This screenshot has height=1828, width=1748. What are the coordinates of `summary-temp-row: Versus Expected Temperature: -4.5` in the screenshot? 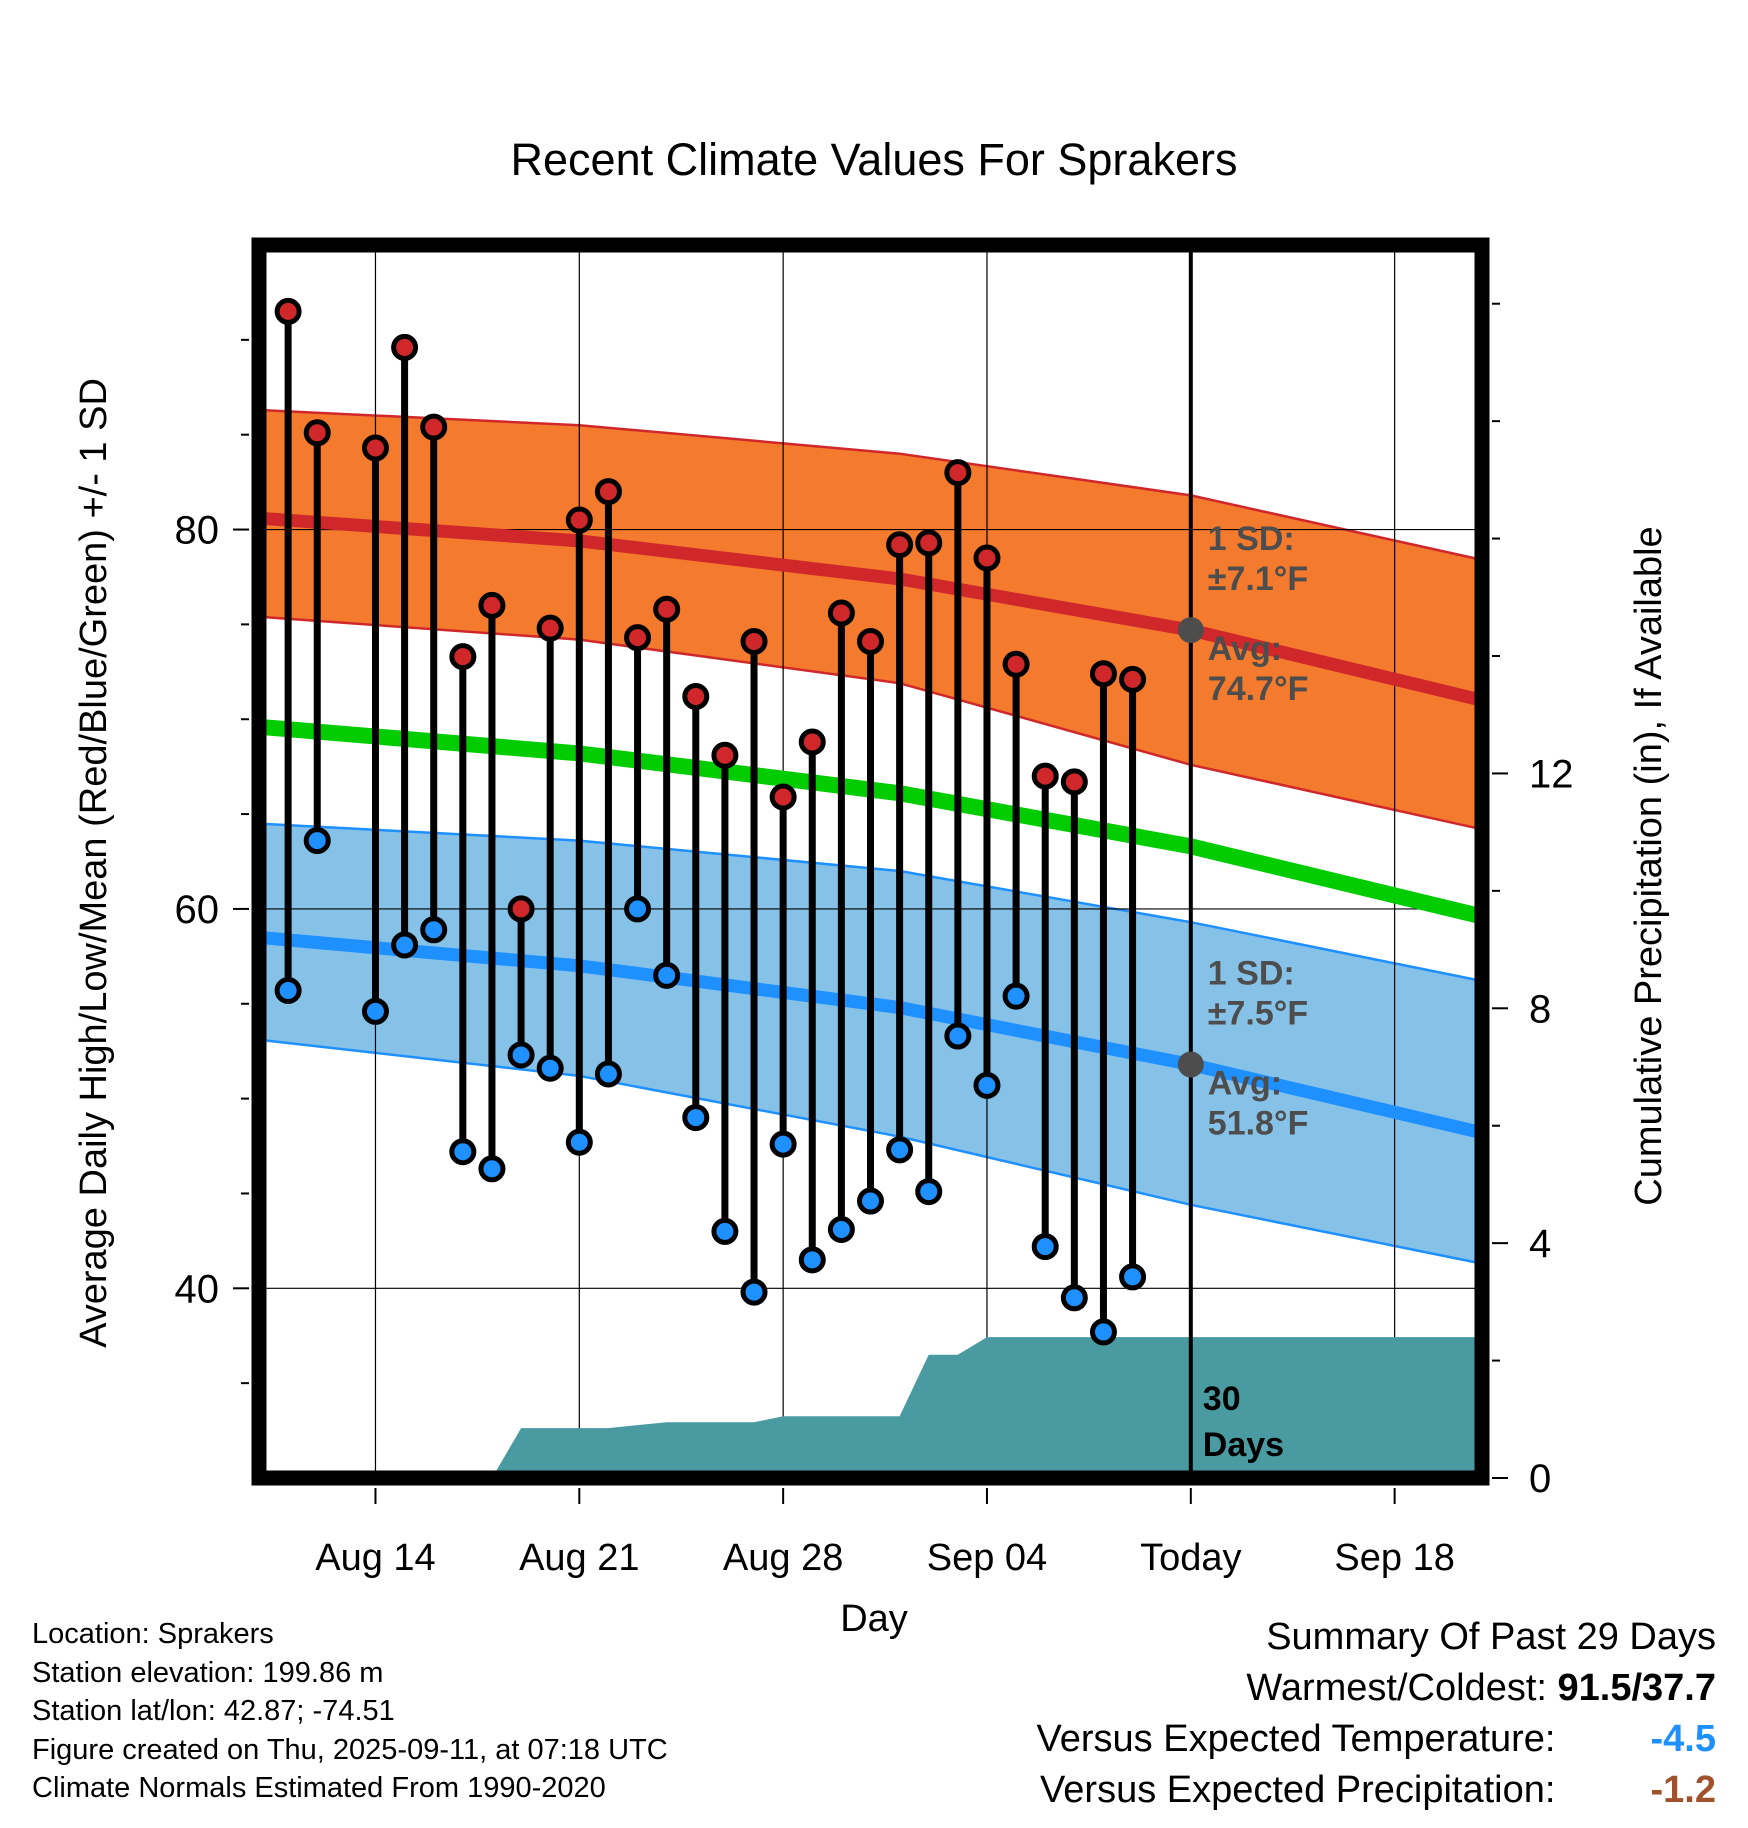 It's located at (1376, 1739).